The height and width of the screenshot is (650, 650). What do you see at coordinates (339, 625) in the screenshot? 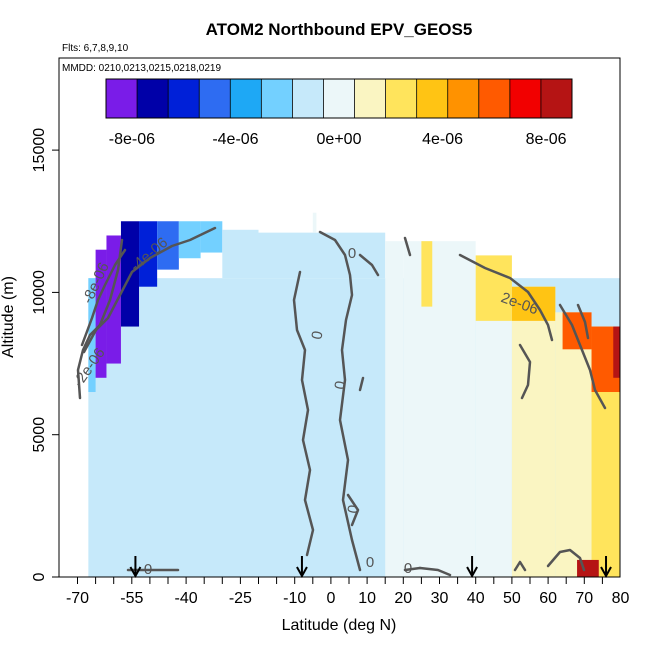
I see `x-axis-title: Latitude (deg N)` at bounding box center [339, 625].